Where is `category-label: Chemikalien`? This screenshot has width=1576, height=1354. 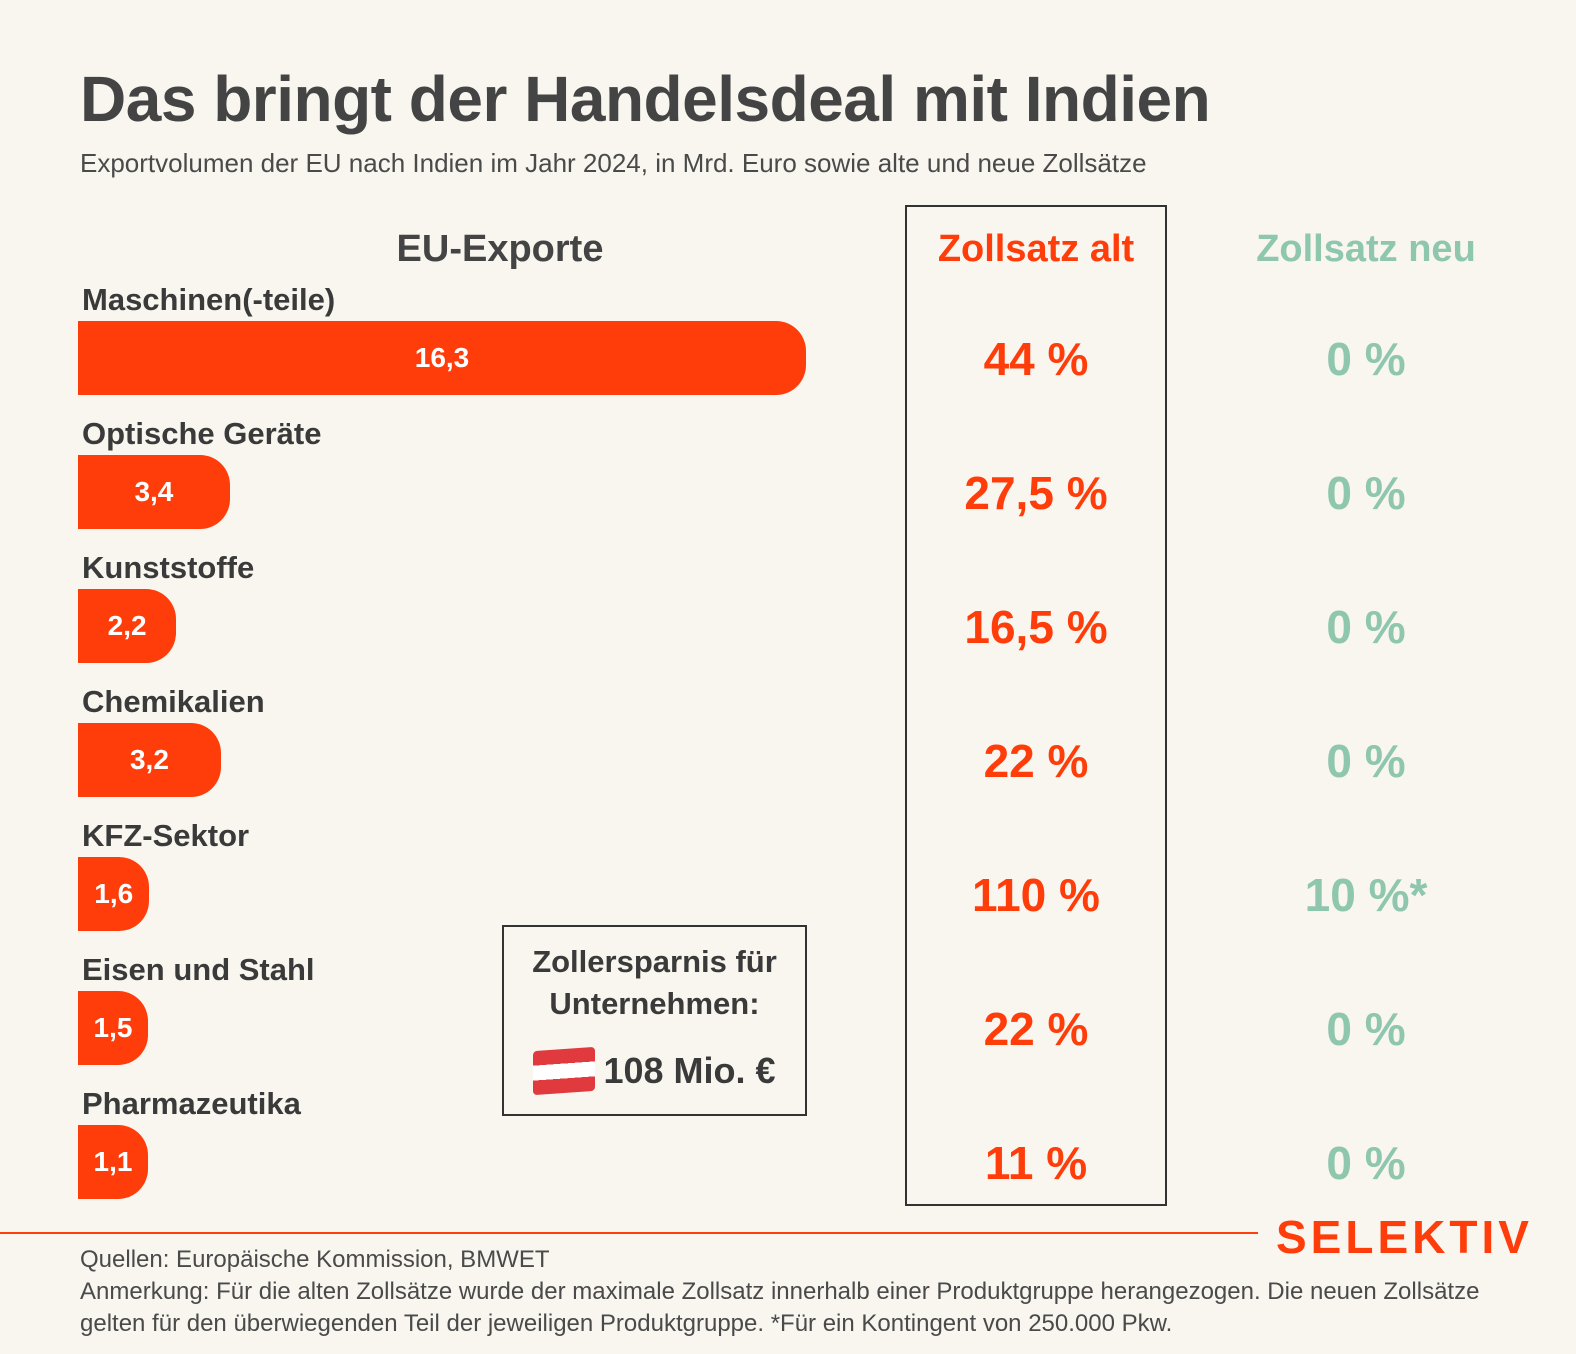
category-label: Chemikalien is located at coordinates (173, 701).